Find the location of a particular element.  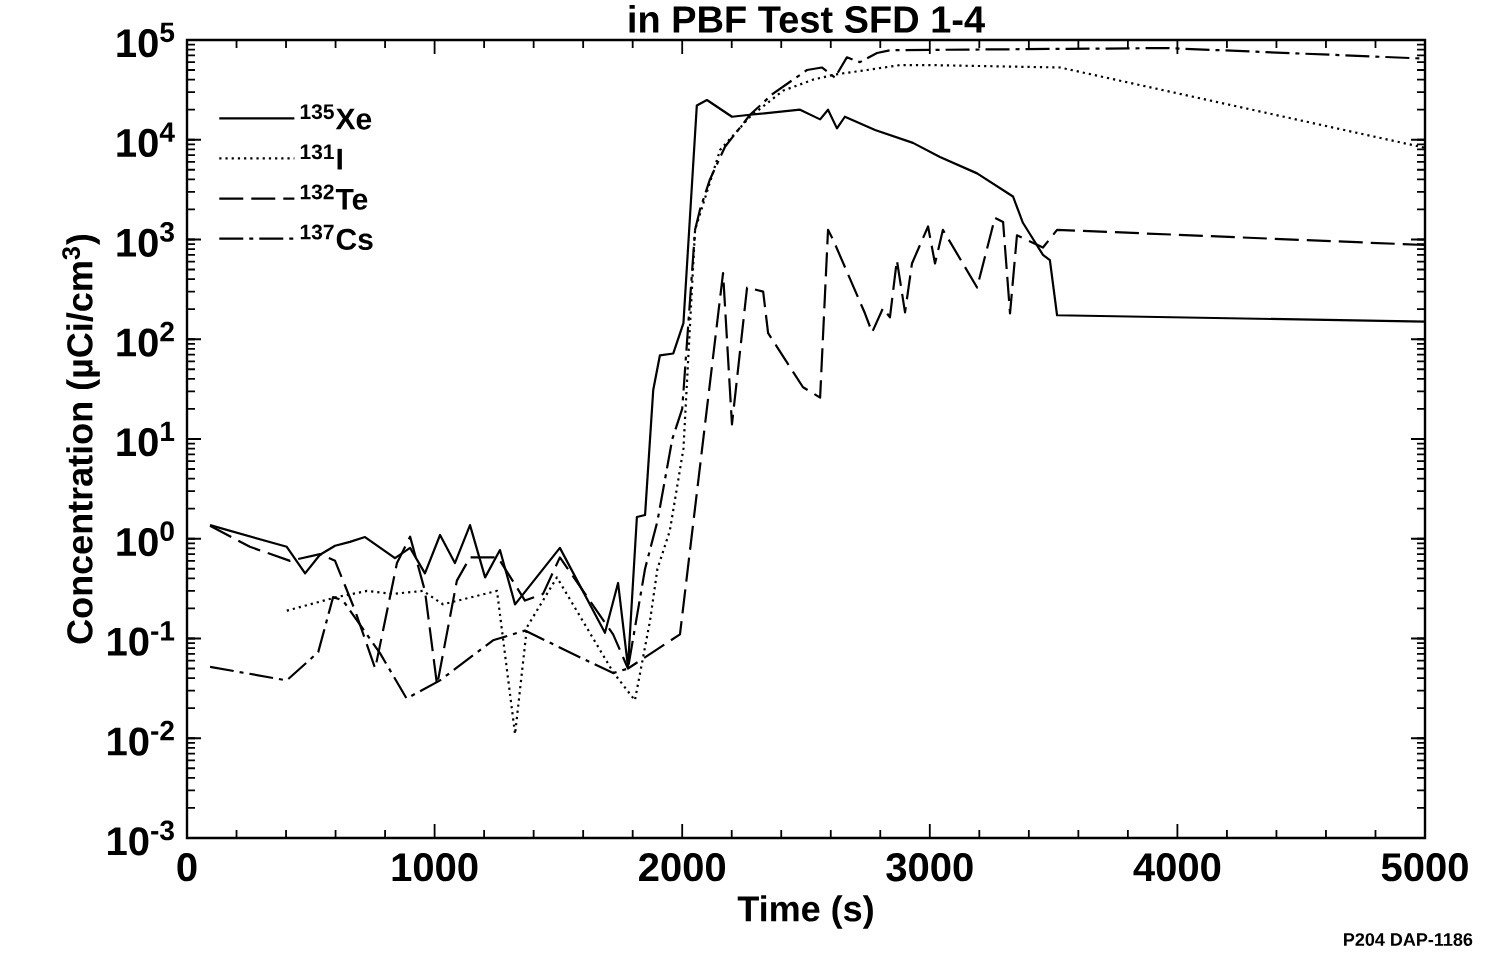

y-tick-label: 10$^{-3}$ is located at coordinates (141, 838).